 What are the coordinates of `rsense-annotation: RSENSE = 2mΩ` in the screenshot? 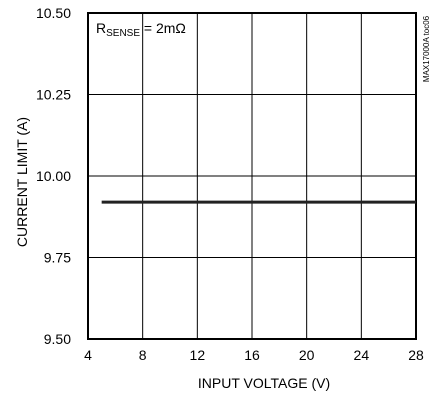 It's located at (141, 29).